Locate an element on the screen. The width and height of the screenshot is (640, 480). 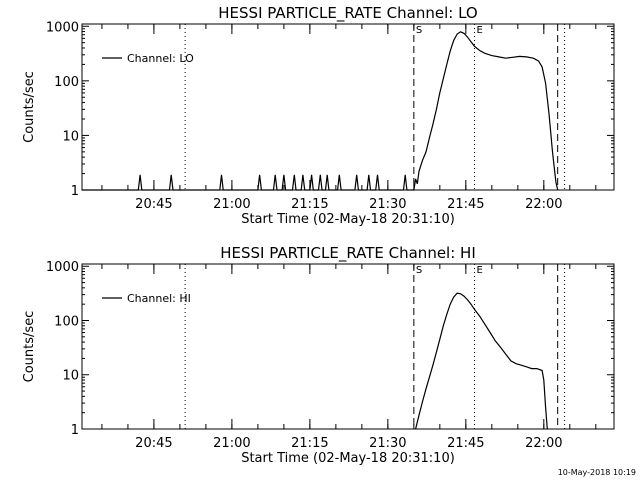
legend-label: Channel: HI is located at coordinates (159, 298).